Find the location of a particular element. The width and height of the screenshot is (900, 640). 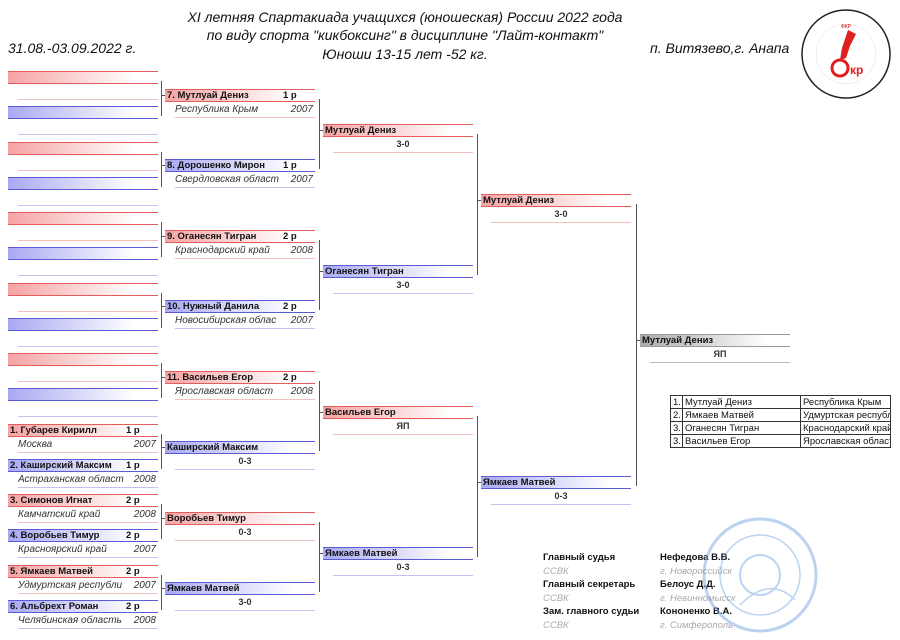

bracket-slot: Васильев Егор is located at coordinates (398, 412).